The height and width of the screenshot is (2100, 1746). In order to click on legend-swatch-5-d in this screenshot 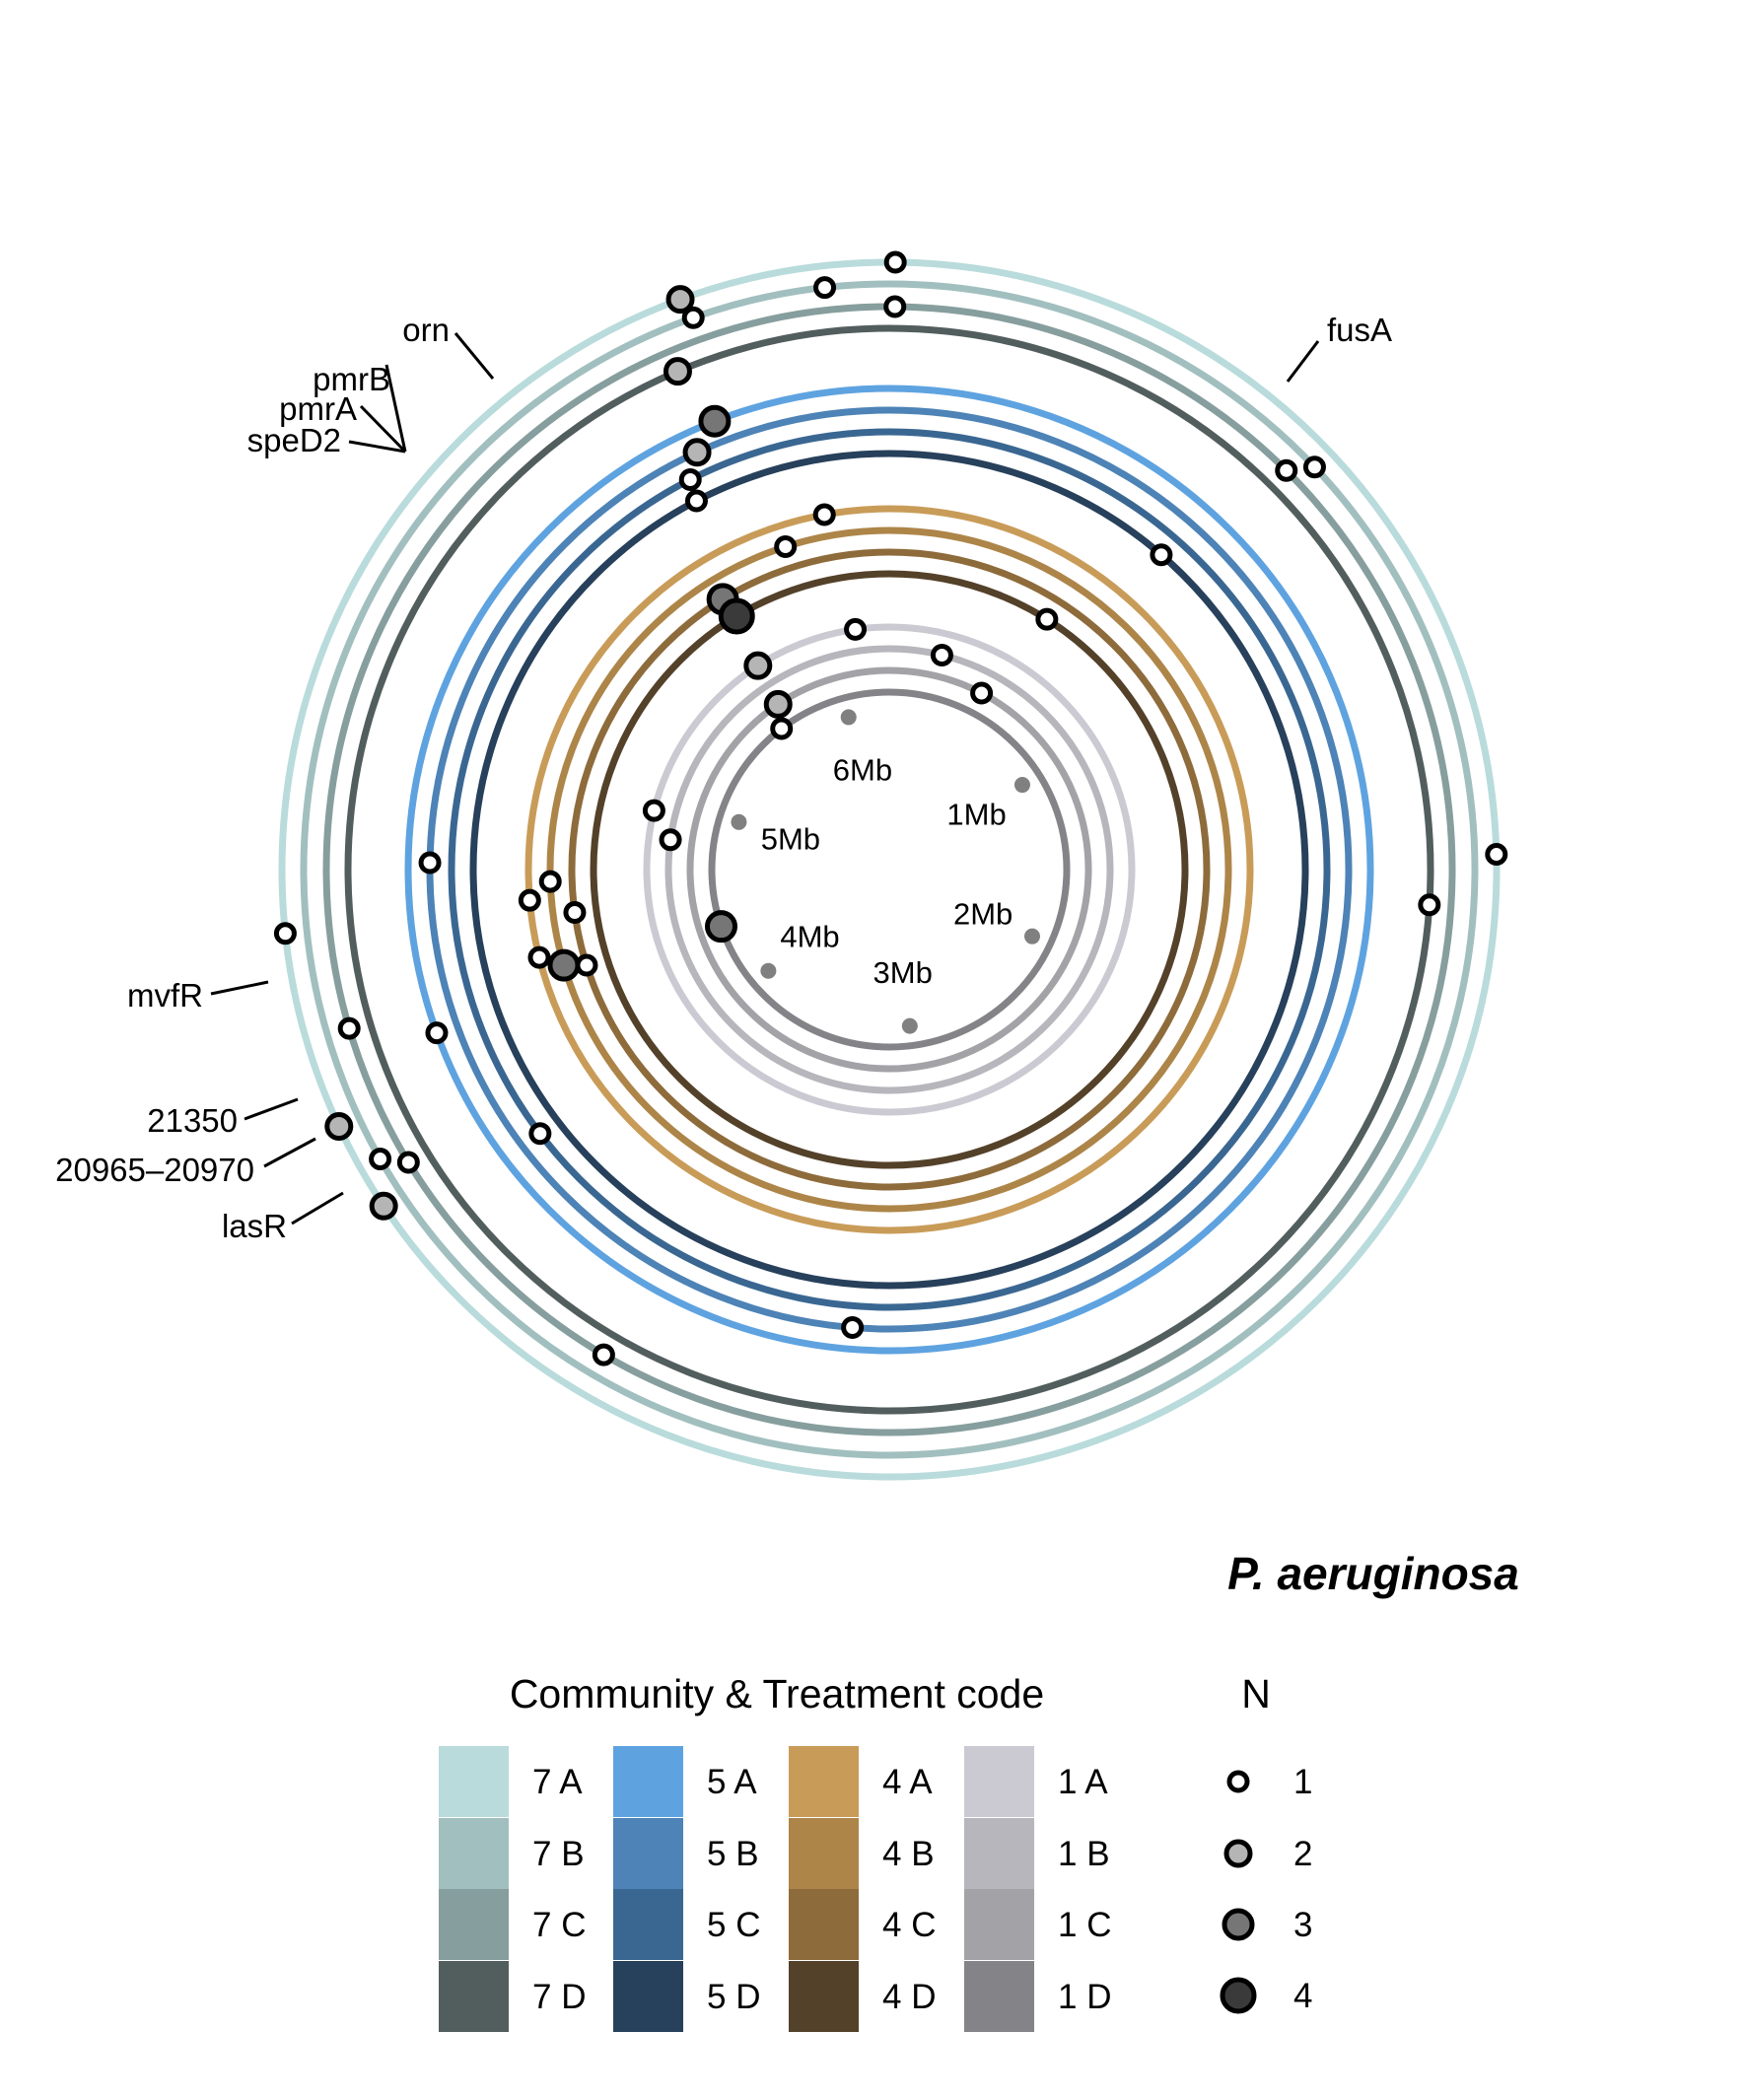, I will do `click(648, 1996)`.